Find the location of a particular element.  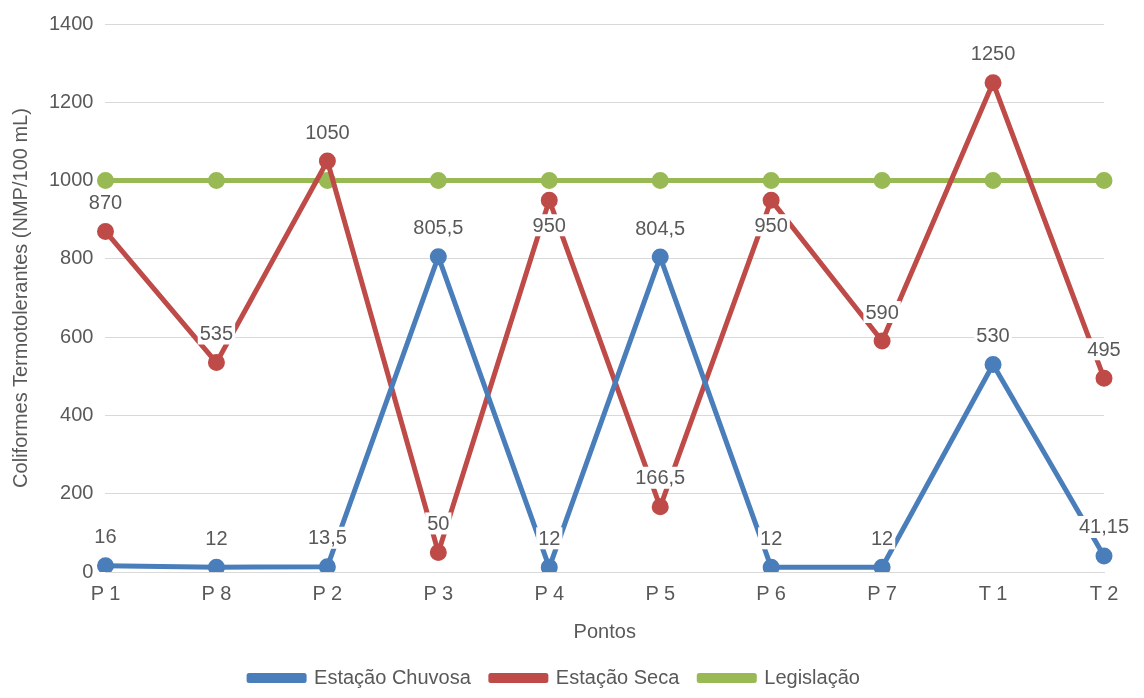

data-label: 1050 is located at coordinates (327, 131).